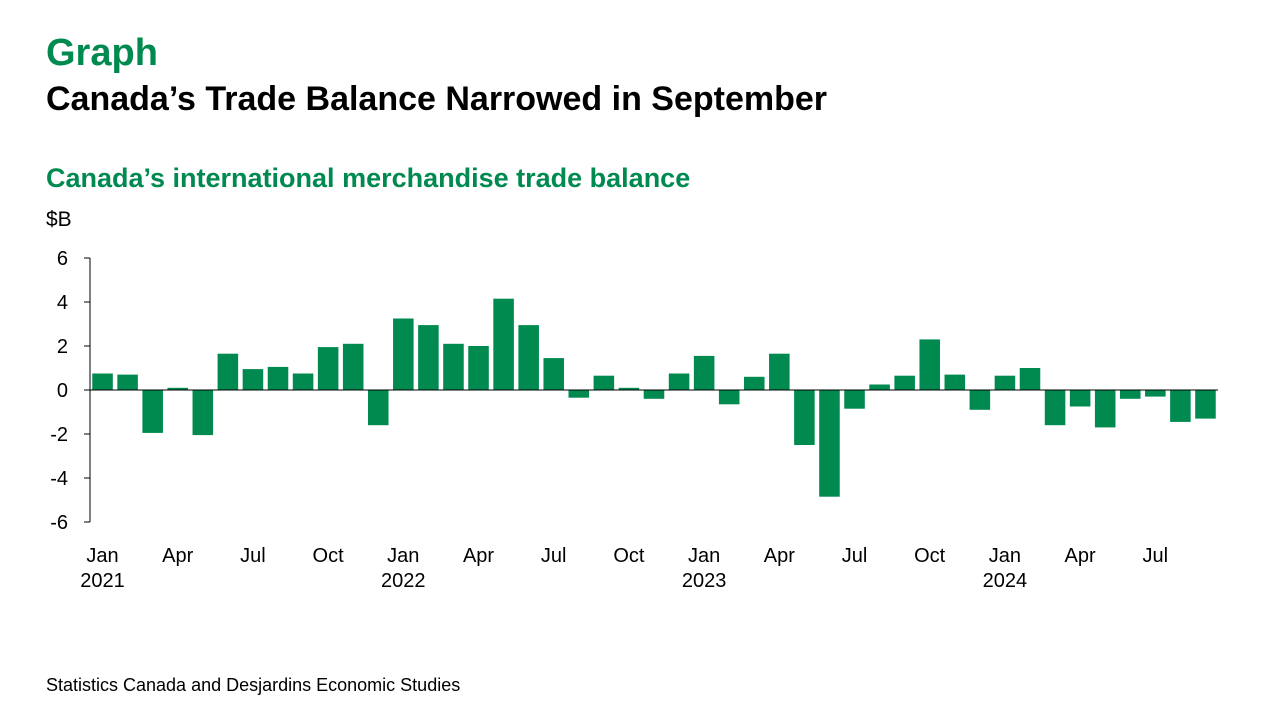 The height and width of the screenshot is (720, 1280). What do you see at coordinates (1105, 409) in the screenshot?
I see `bar-may-2024` at bounding box center [1105, 409].